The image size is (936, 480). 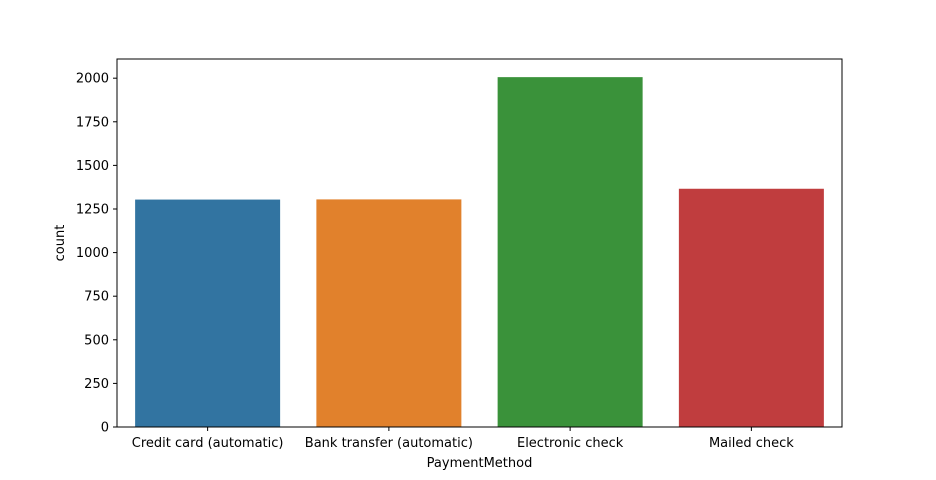 I want to click on y-tick-label: 250, so click(x=96, y=384).